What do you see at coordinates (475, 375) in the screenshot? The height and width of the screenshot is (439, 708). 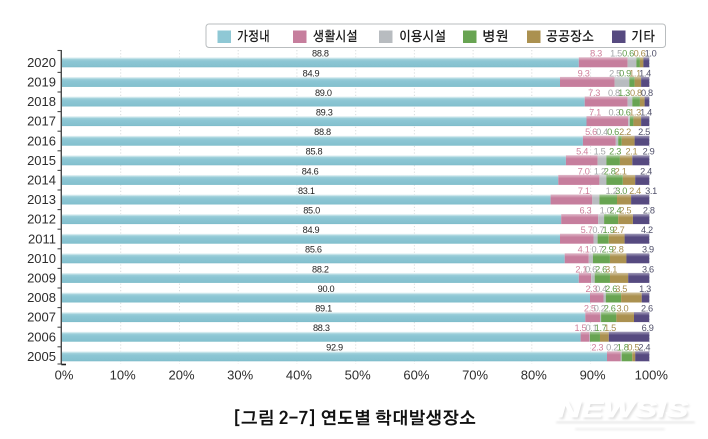 I see `svg-text: 70%` at bounding box center [475, 375].